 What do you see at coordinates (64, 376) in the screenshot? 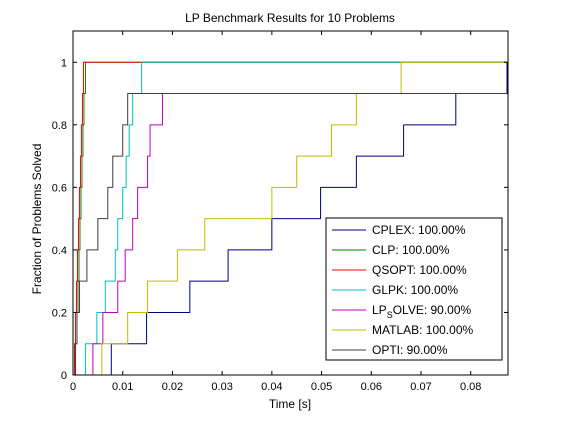
I see `y-tick-label: 0` at bounding box center [64, 376].